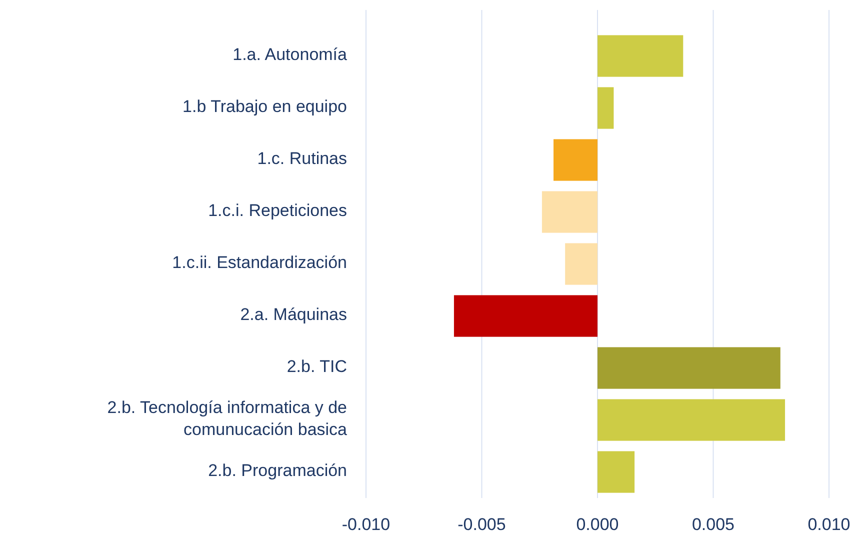  I want to click on y-tick-label: 1.c.i. Repeticiones, so click(277, 210).